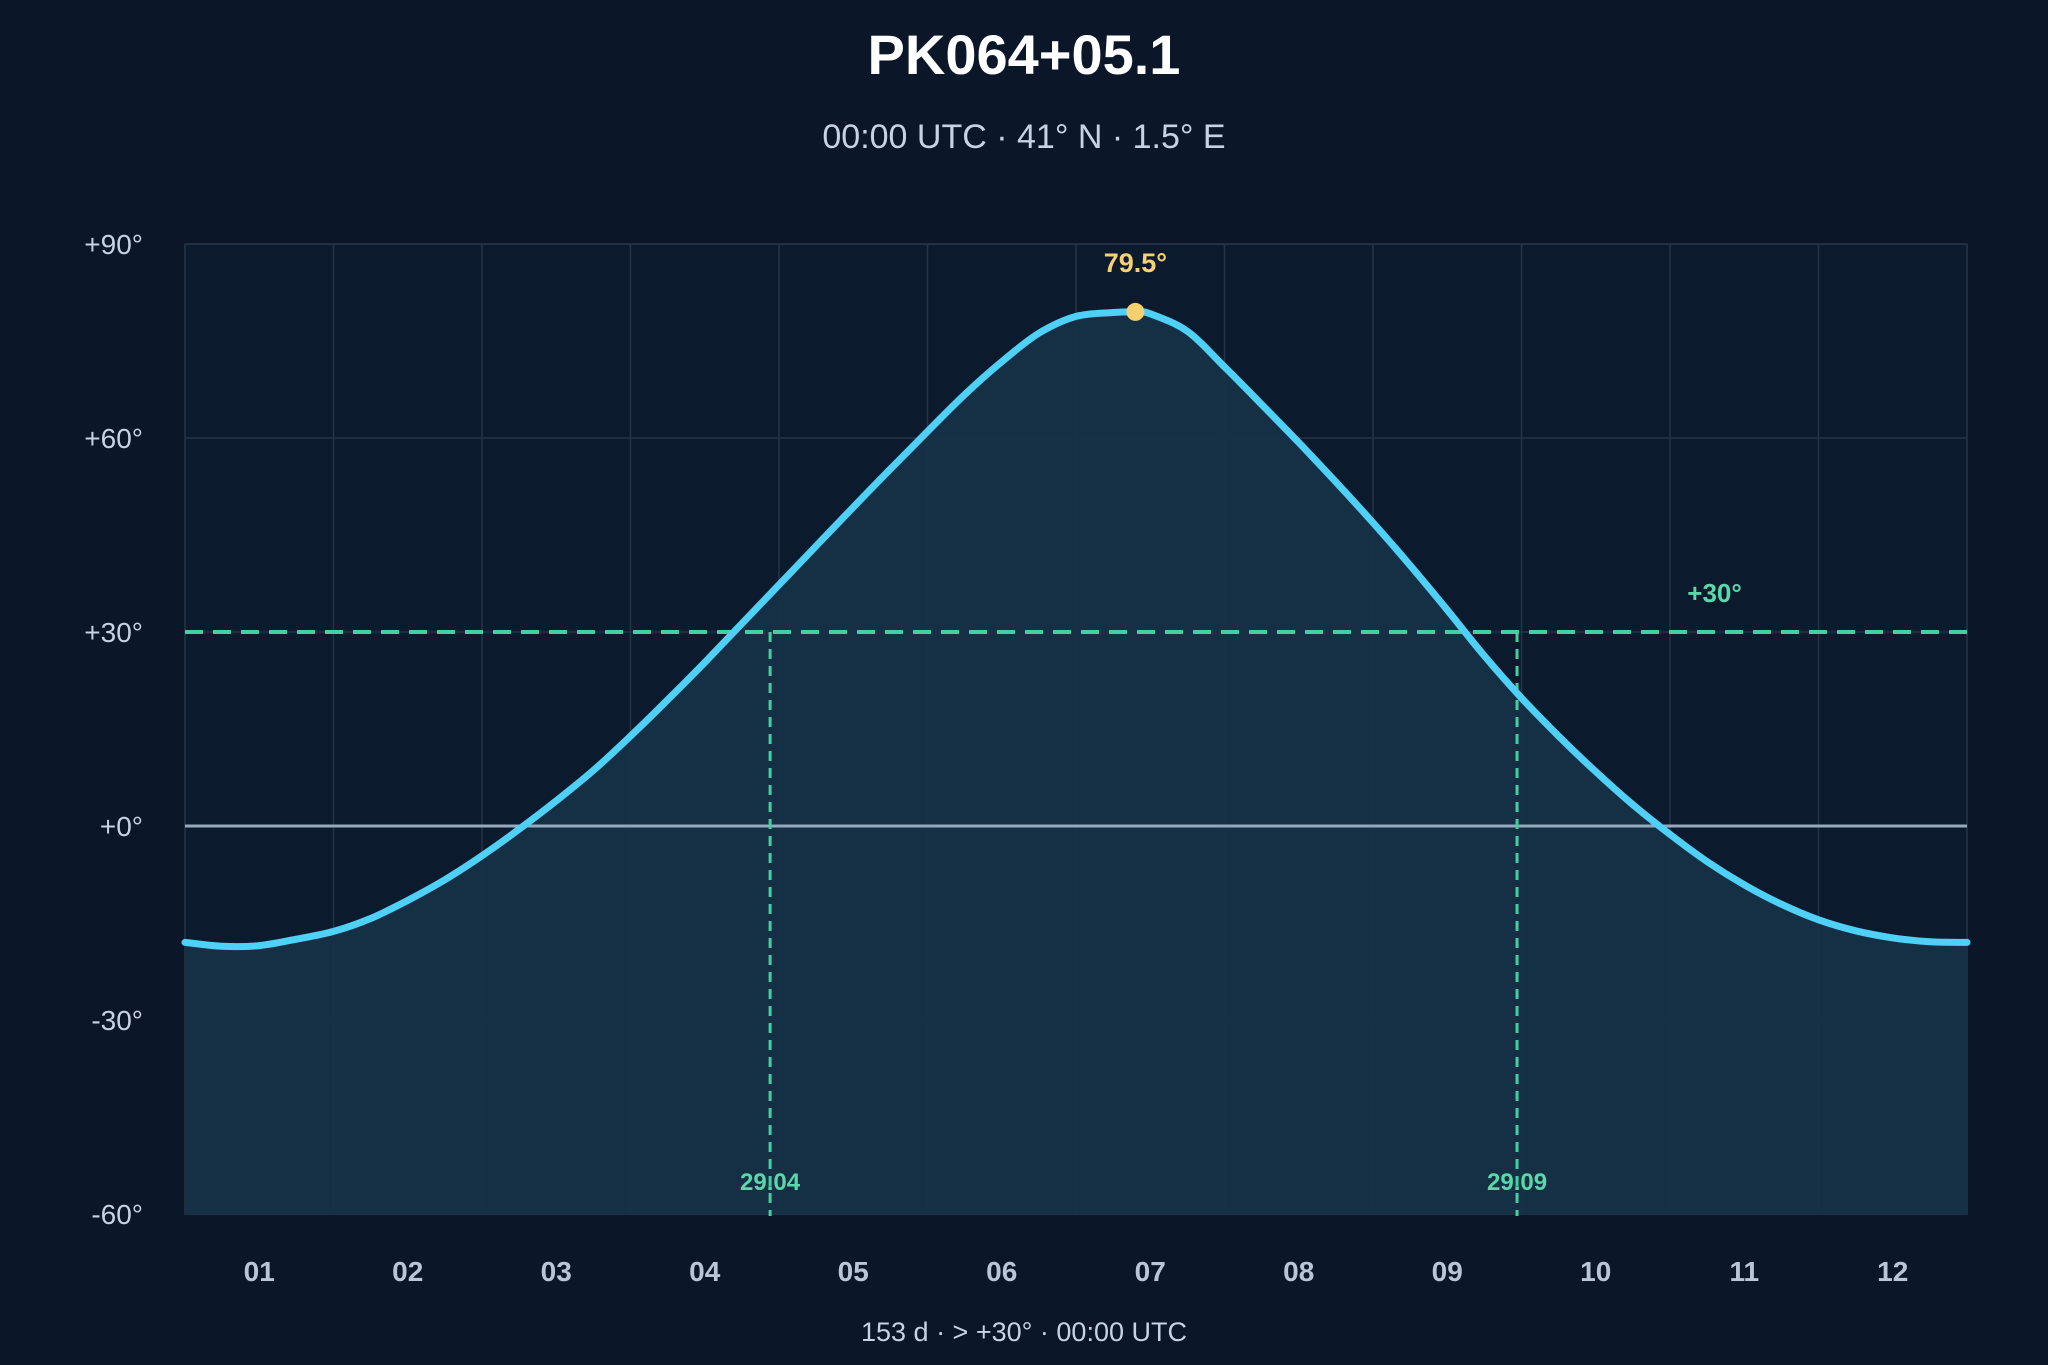 The height and width of the screenshot is (1365, 2048). Describe the element at coordinates (1150, 1271) in the screenshot. I see `x-tick-label: 07` at that location.